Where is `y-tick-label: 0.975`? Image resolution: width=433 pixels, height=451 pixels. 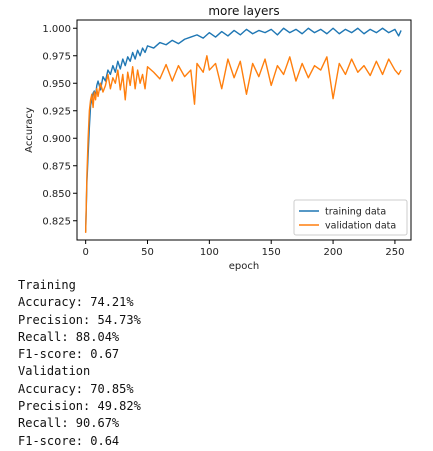 y-tick-label: 0.975 is located at coordinates (56, 56).